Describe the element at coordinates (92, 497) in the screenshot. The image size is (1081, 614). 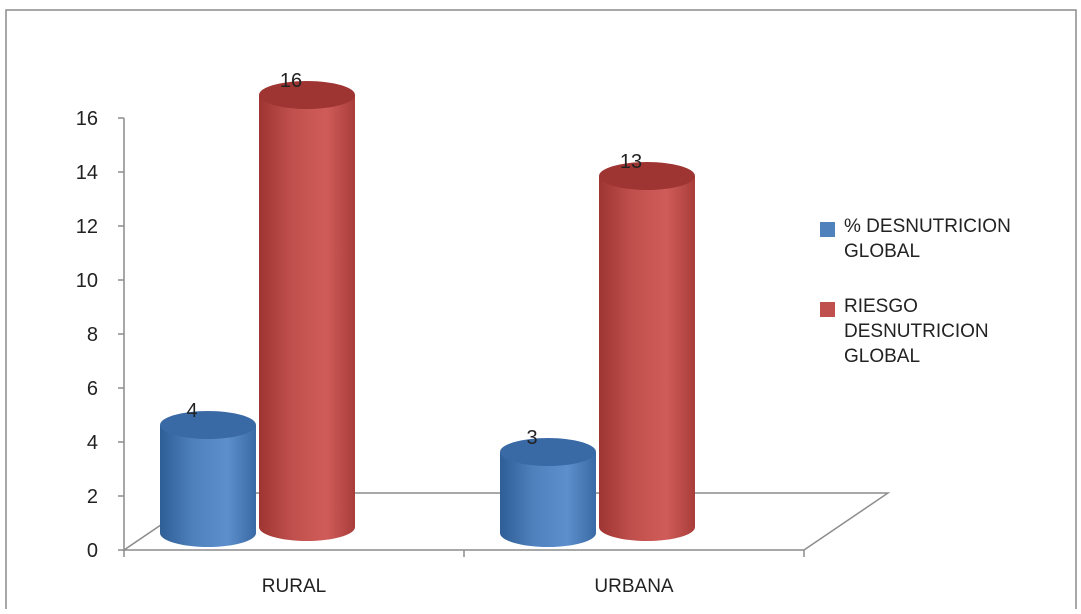
I see `y-tick-label: 2` at that location.